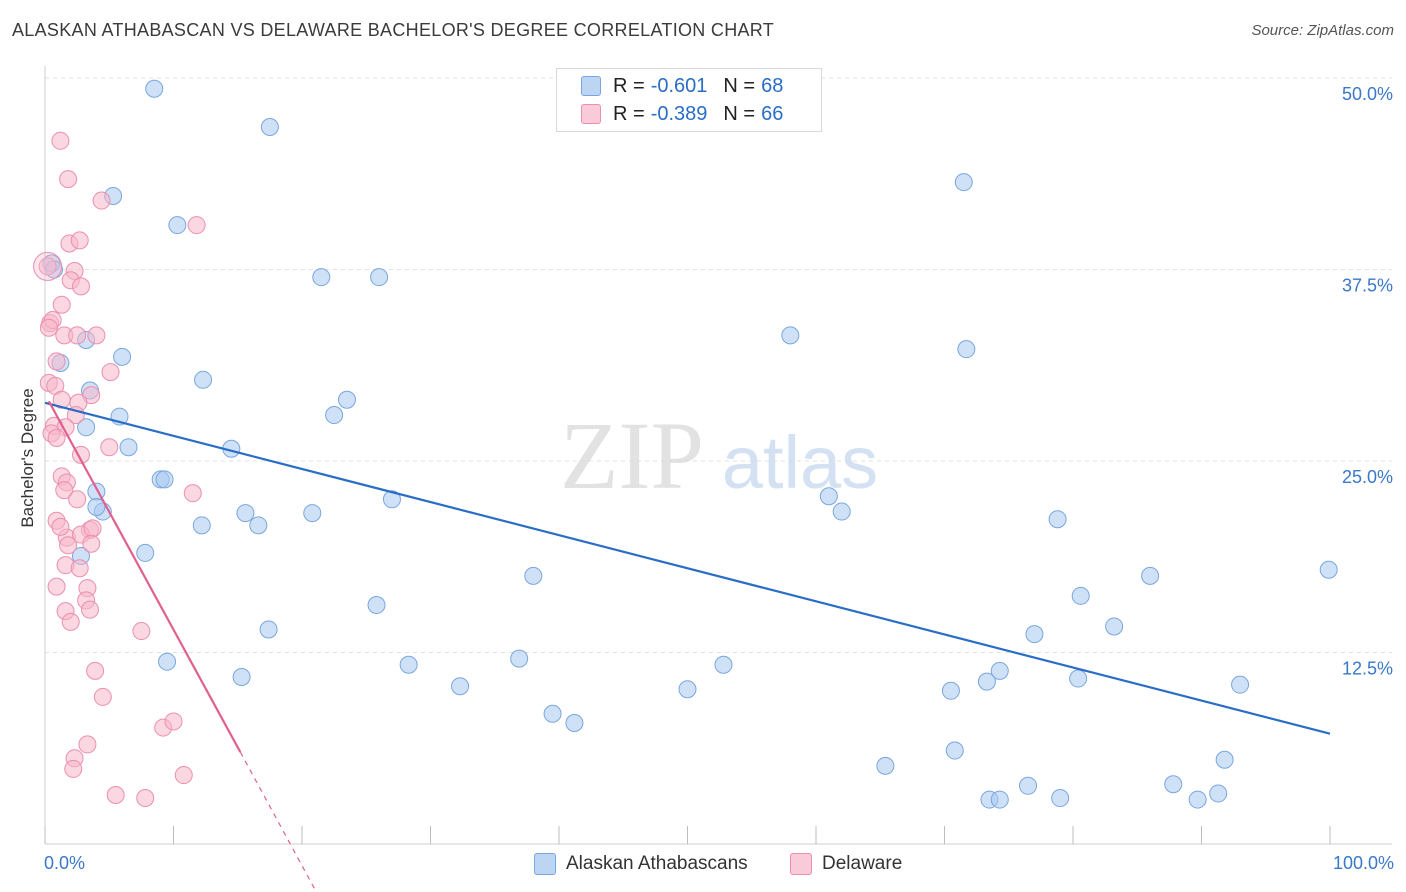 This screenshot has height=892, width=1406. I want to click on legend-row-athabascan: R = -0.601 N = 68, so click(682, 86).